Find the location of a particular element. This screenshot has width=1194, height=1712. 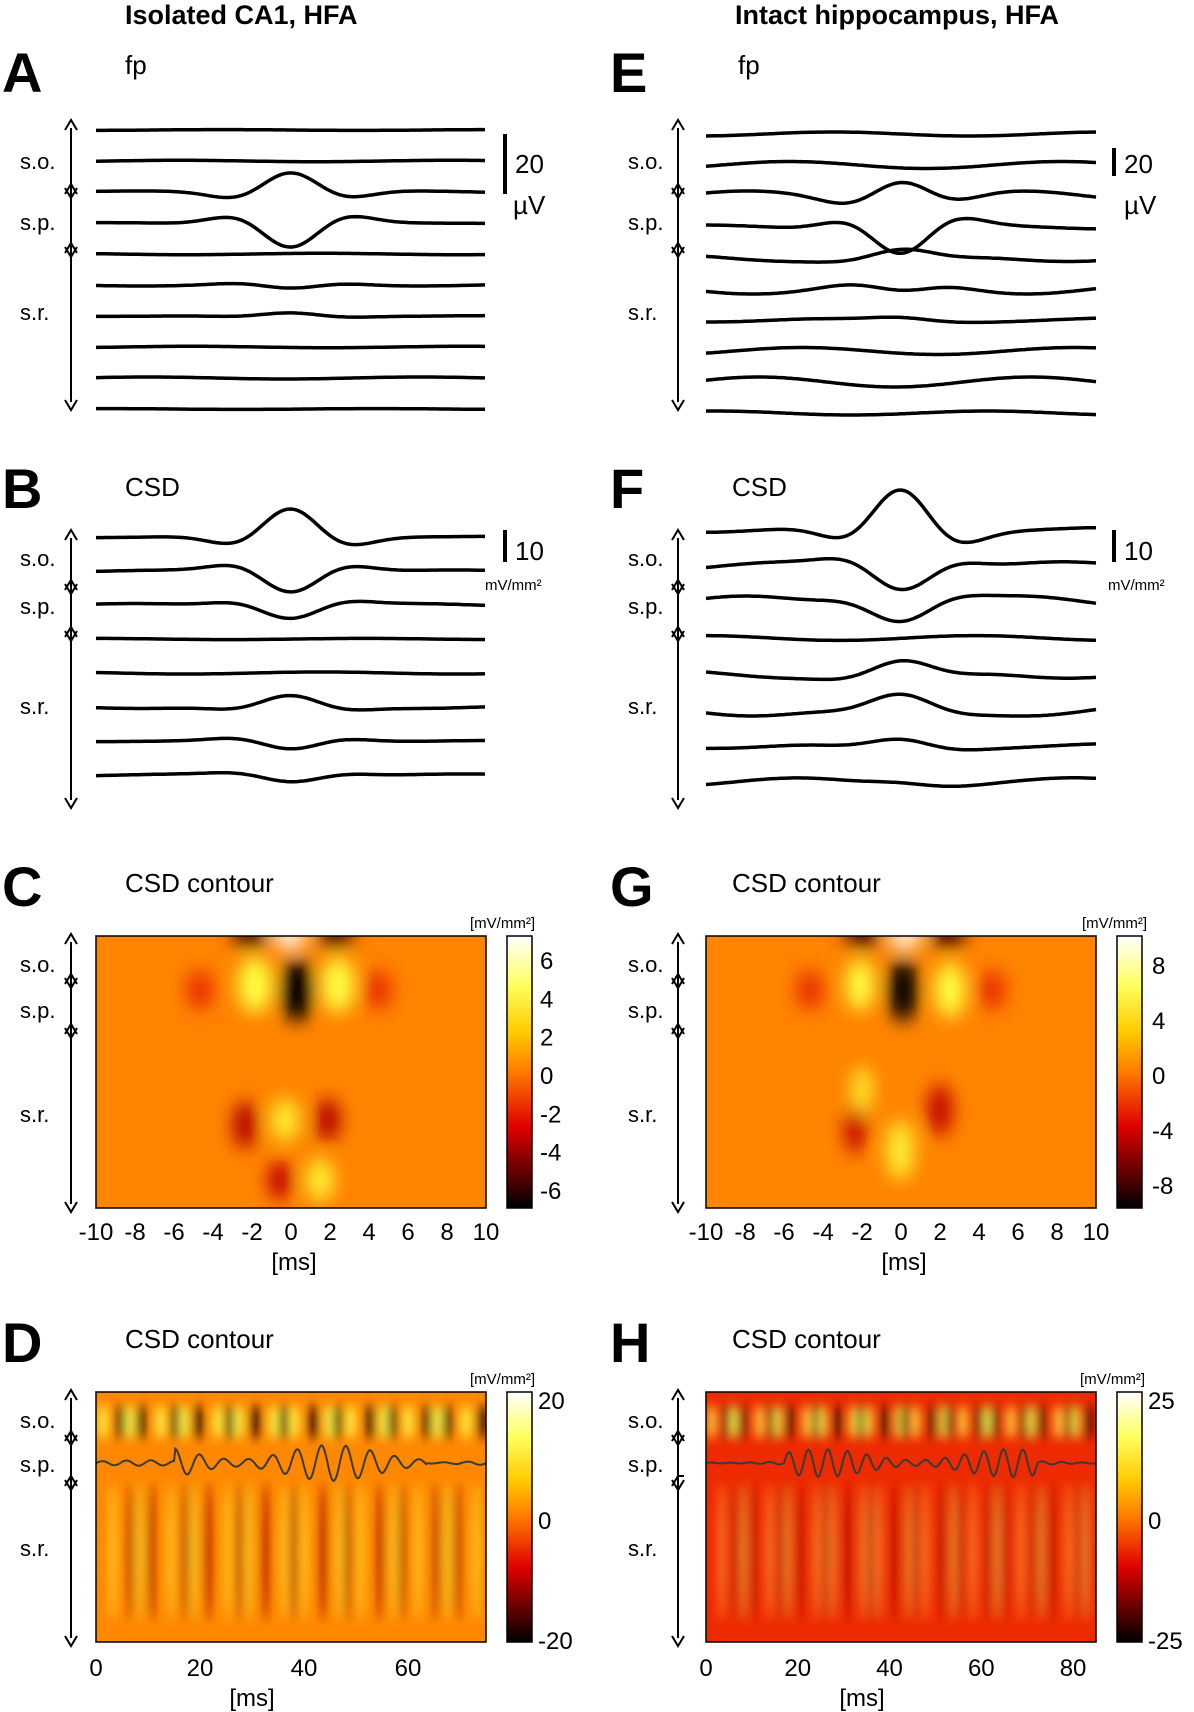

x-tick-g-10: 10 is located at coordinates (1096, 1232).